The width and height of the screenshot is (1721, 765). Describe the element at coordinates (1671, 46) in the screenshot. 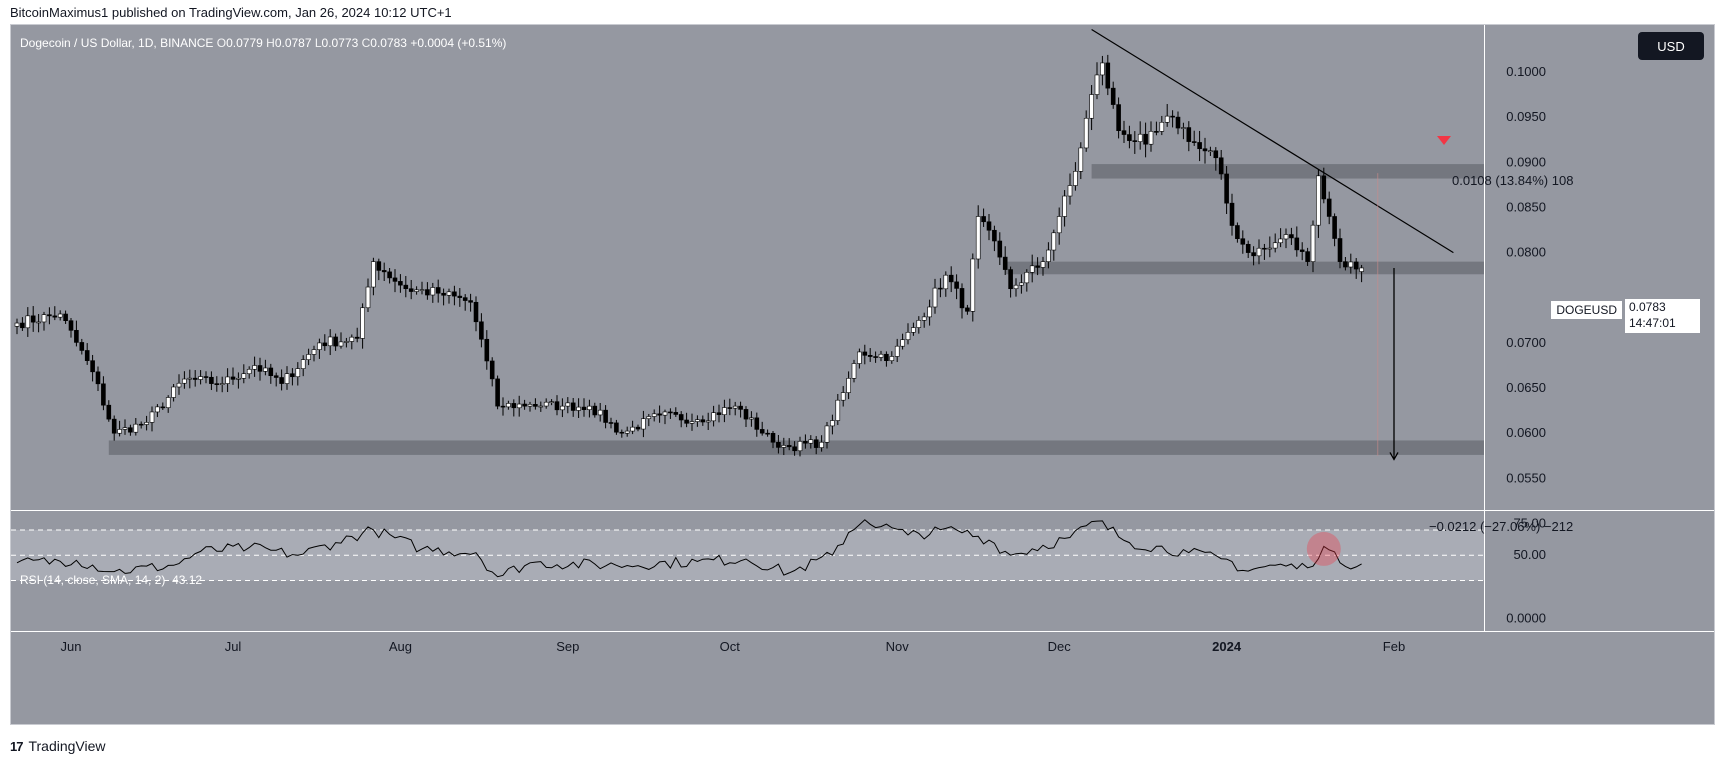

I see `currency-button: USD` at that location.